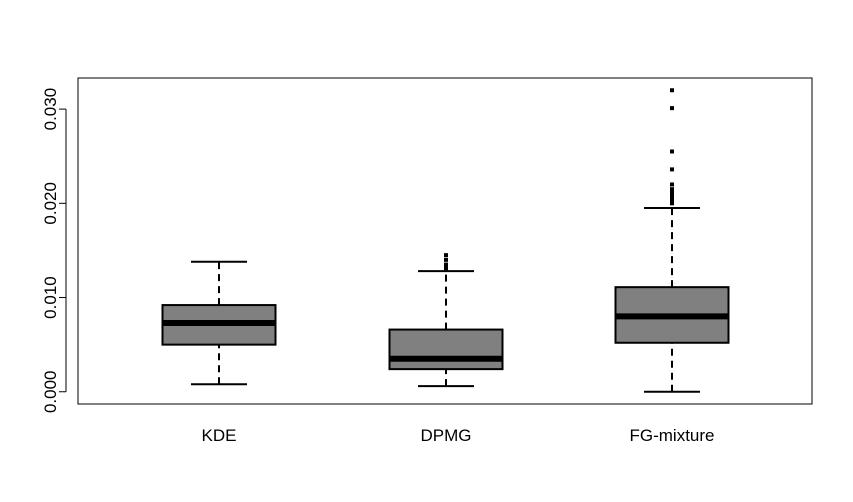 The width and height of the screenshot is (853, 502). I want to click on x-tick-label: FG-mixture, so click(672, 435).